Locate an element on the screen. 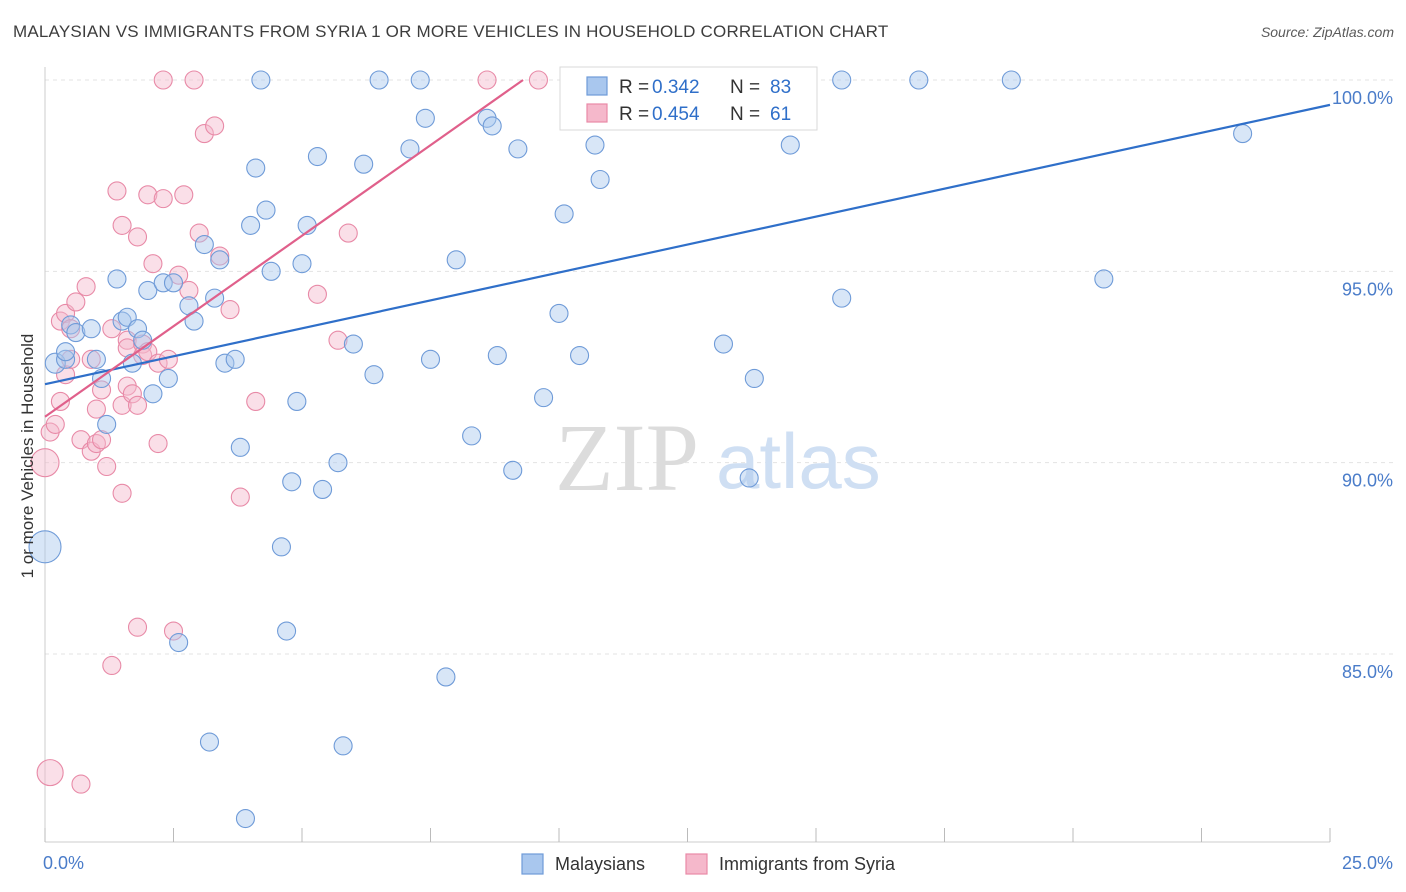 This screenshot has height=892, width=1406. stats-swatch-malaysians is located at coordinates (597, 86).